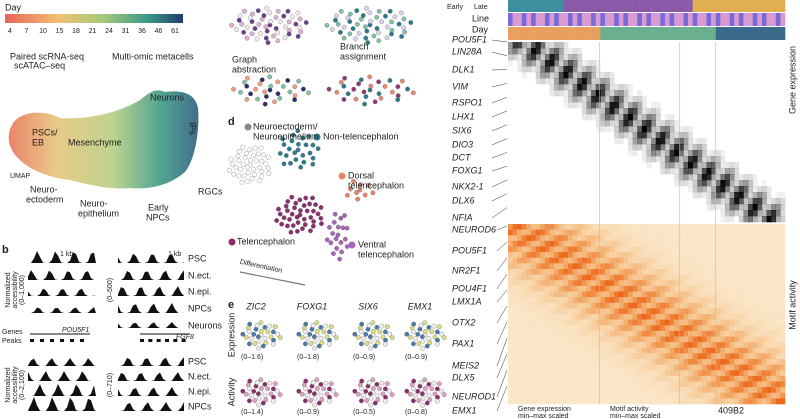 Image resolution: width=800 pixels, height=419 pixels. What do you see at coordinates (75, 330) in the screenshot?
I see `label: POU5F1` at bounding box center [75, 330].